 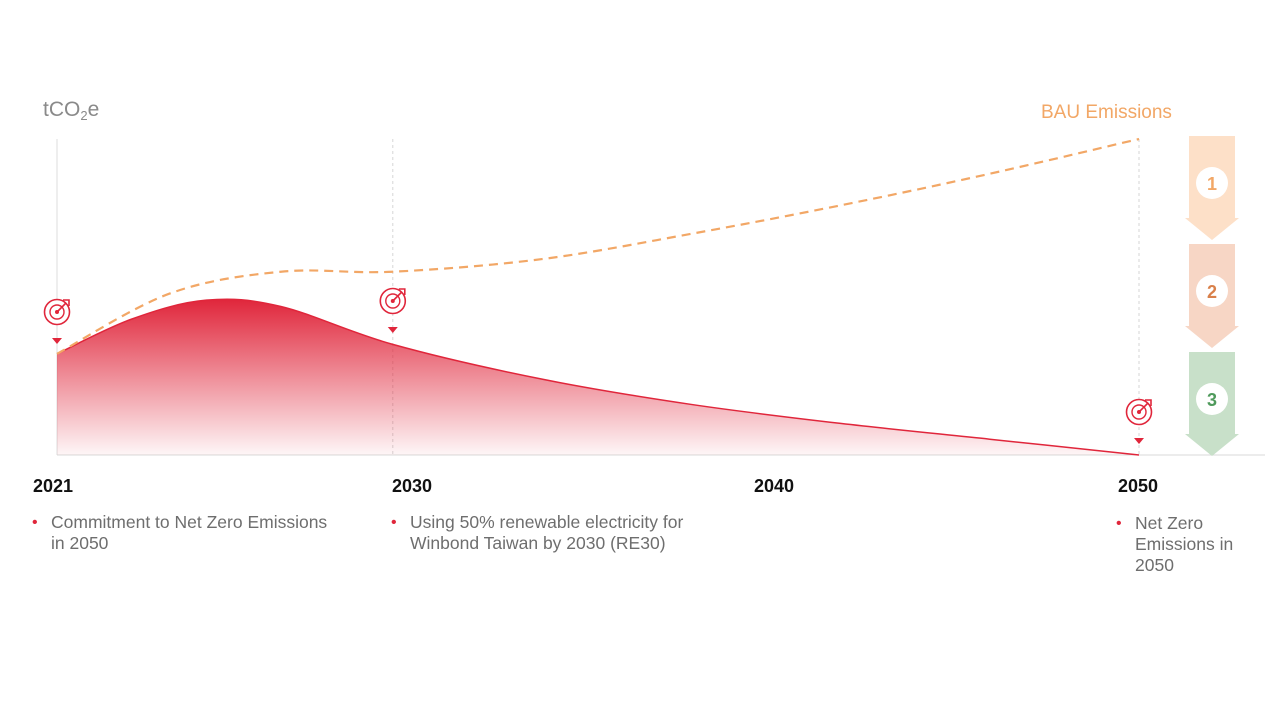 I want to click on milestone-2050: • Net Zero Emissions in 2050, so click(x=1175, y=544).